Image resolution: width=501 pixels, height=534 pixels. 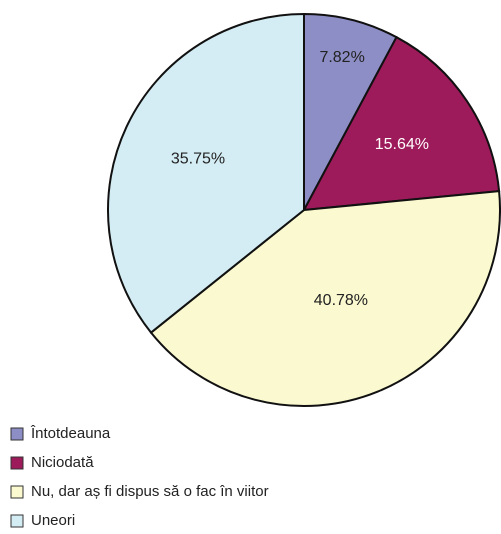 I want to click on legend-label: Întotdeauna, so click(x=70, y=433).